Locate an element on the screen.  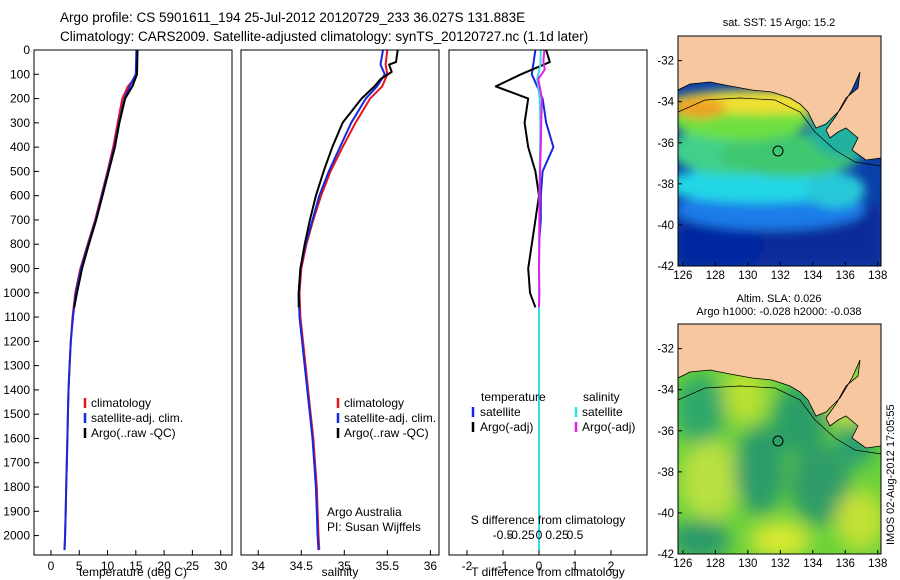
map-y-tick-label: -36 is located at coordinates (665, 432).